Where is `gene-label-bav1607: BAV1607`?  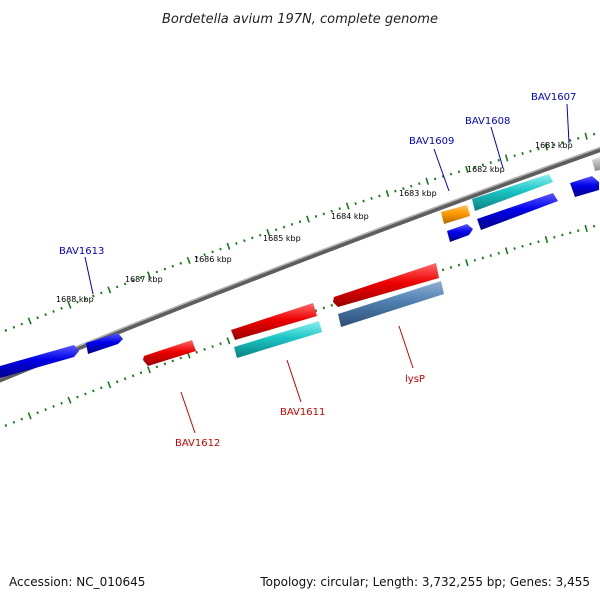 gene-label-bav1607: BAV1607 is located at coordinates (553, 97).